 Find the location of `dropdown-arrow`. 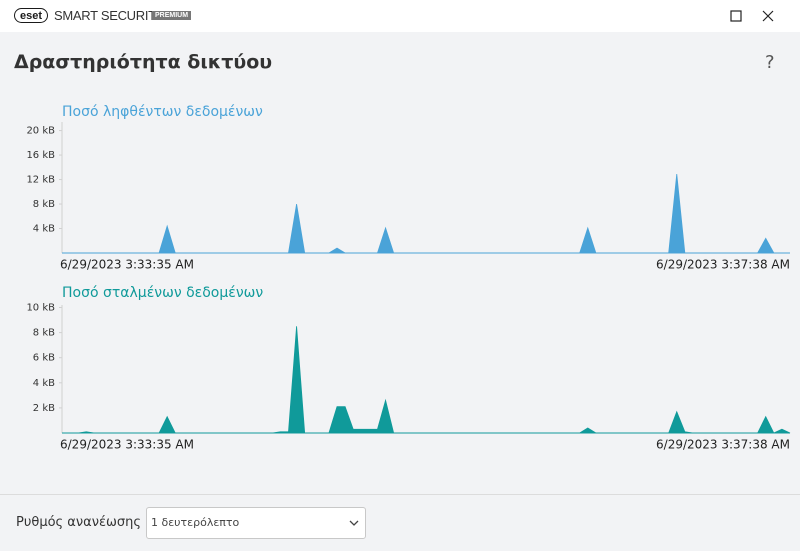

dropdown-arrow is located at coordinates (354, 523).